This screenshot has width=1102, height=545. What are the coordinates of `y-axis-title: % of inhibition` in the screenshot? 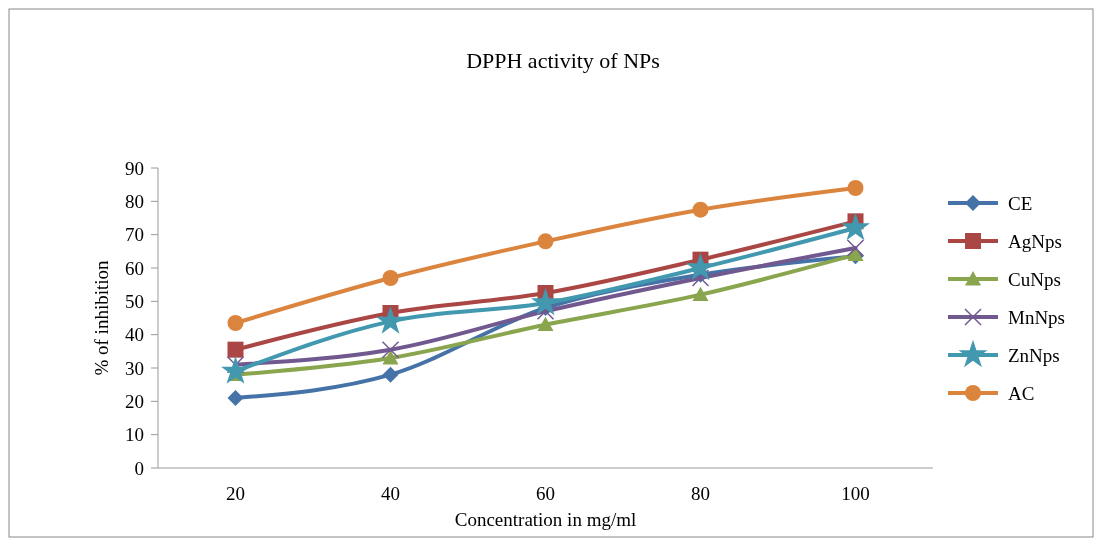 It's located at (101, 317).